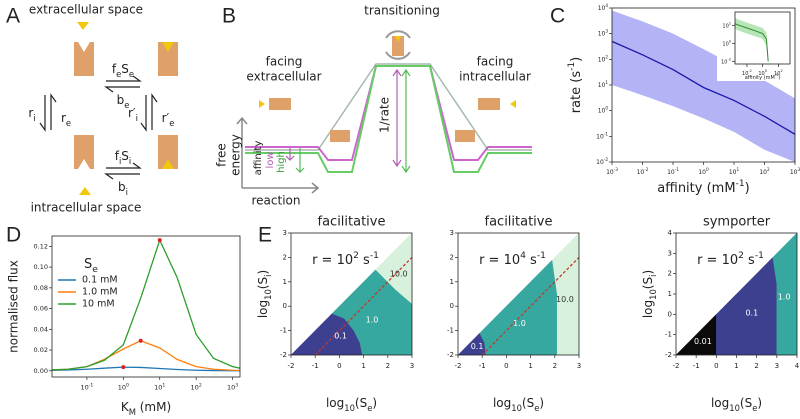 This screenshot has width=800, height=419. Describe the element at coordinates (133, 114) in the screenshot. I see `rate-label: r′i` at that location.